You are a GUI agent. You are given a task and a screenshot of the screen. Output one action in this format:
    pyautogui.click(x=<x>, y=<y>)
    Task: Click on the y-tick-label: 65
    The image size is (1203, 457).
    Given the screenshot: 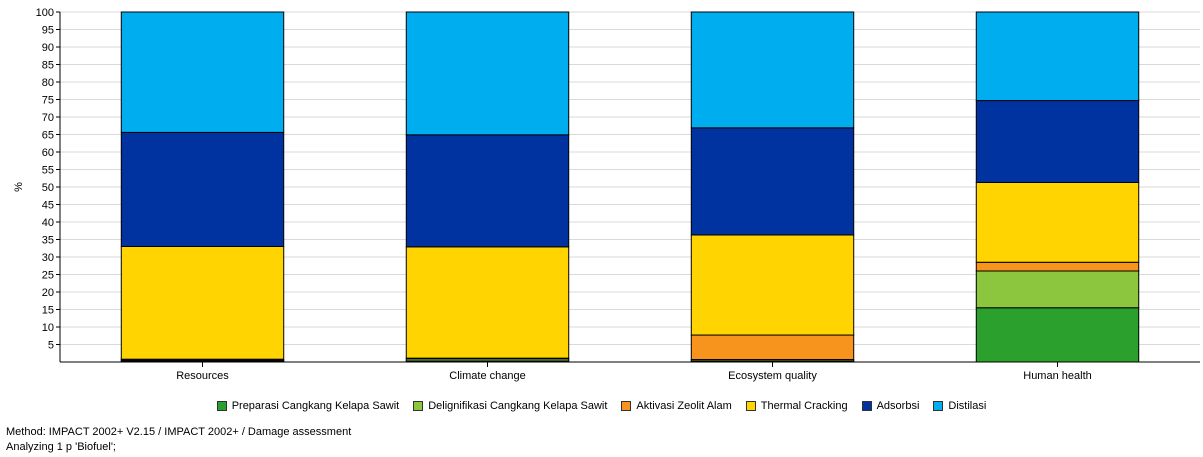 What is the action you would take?
    pyautogui.click(x=48, y=136)
    